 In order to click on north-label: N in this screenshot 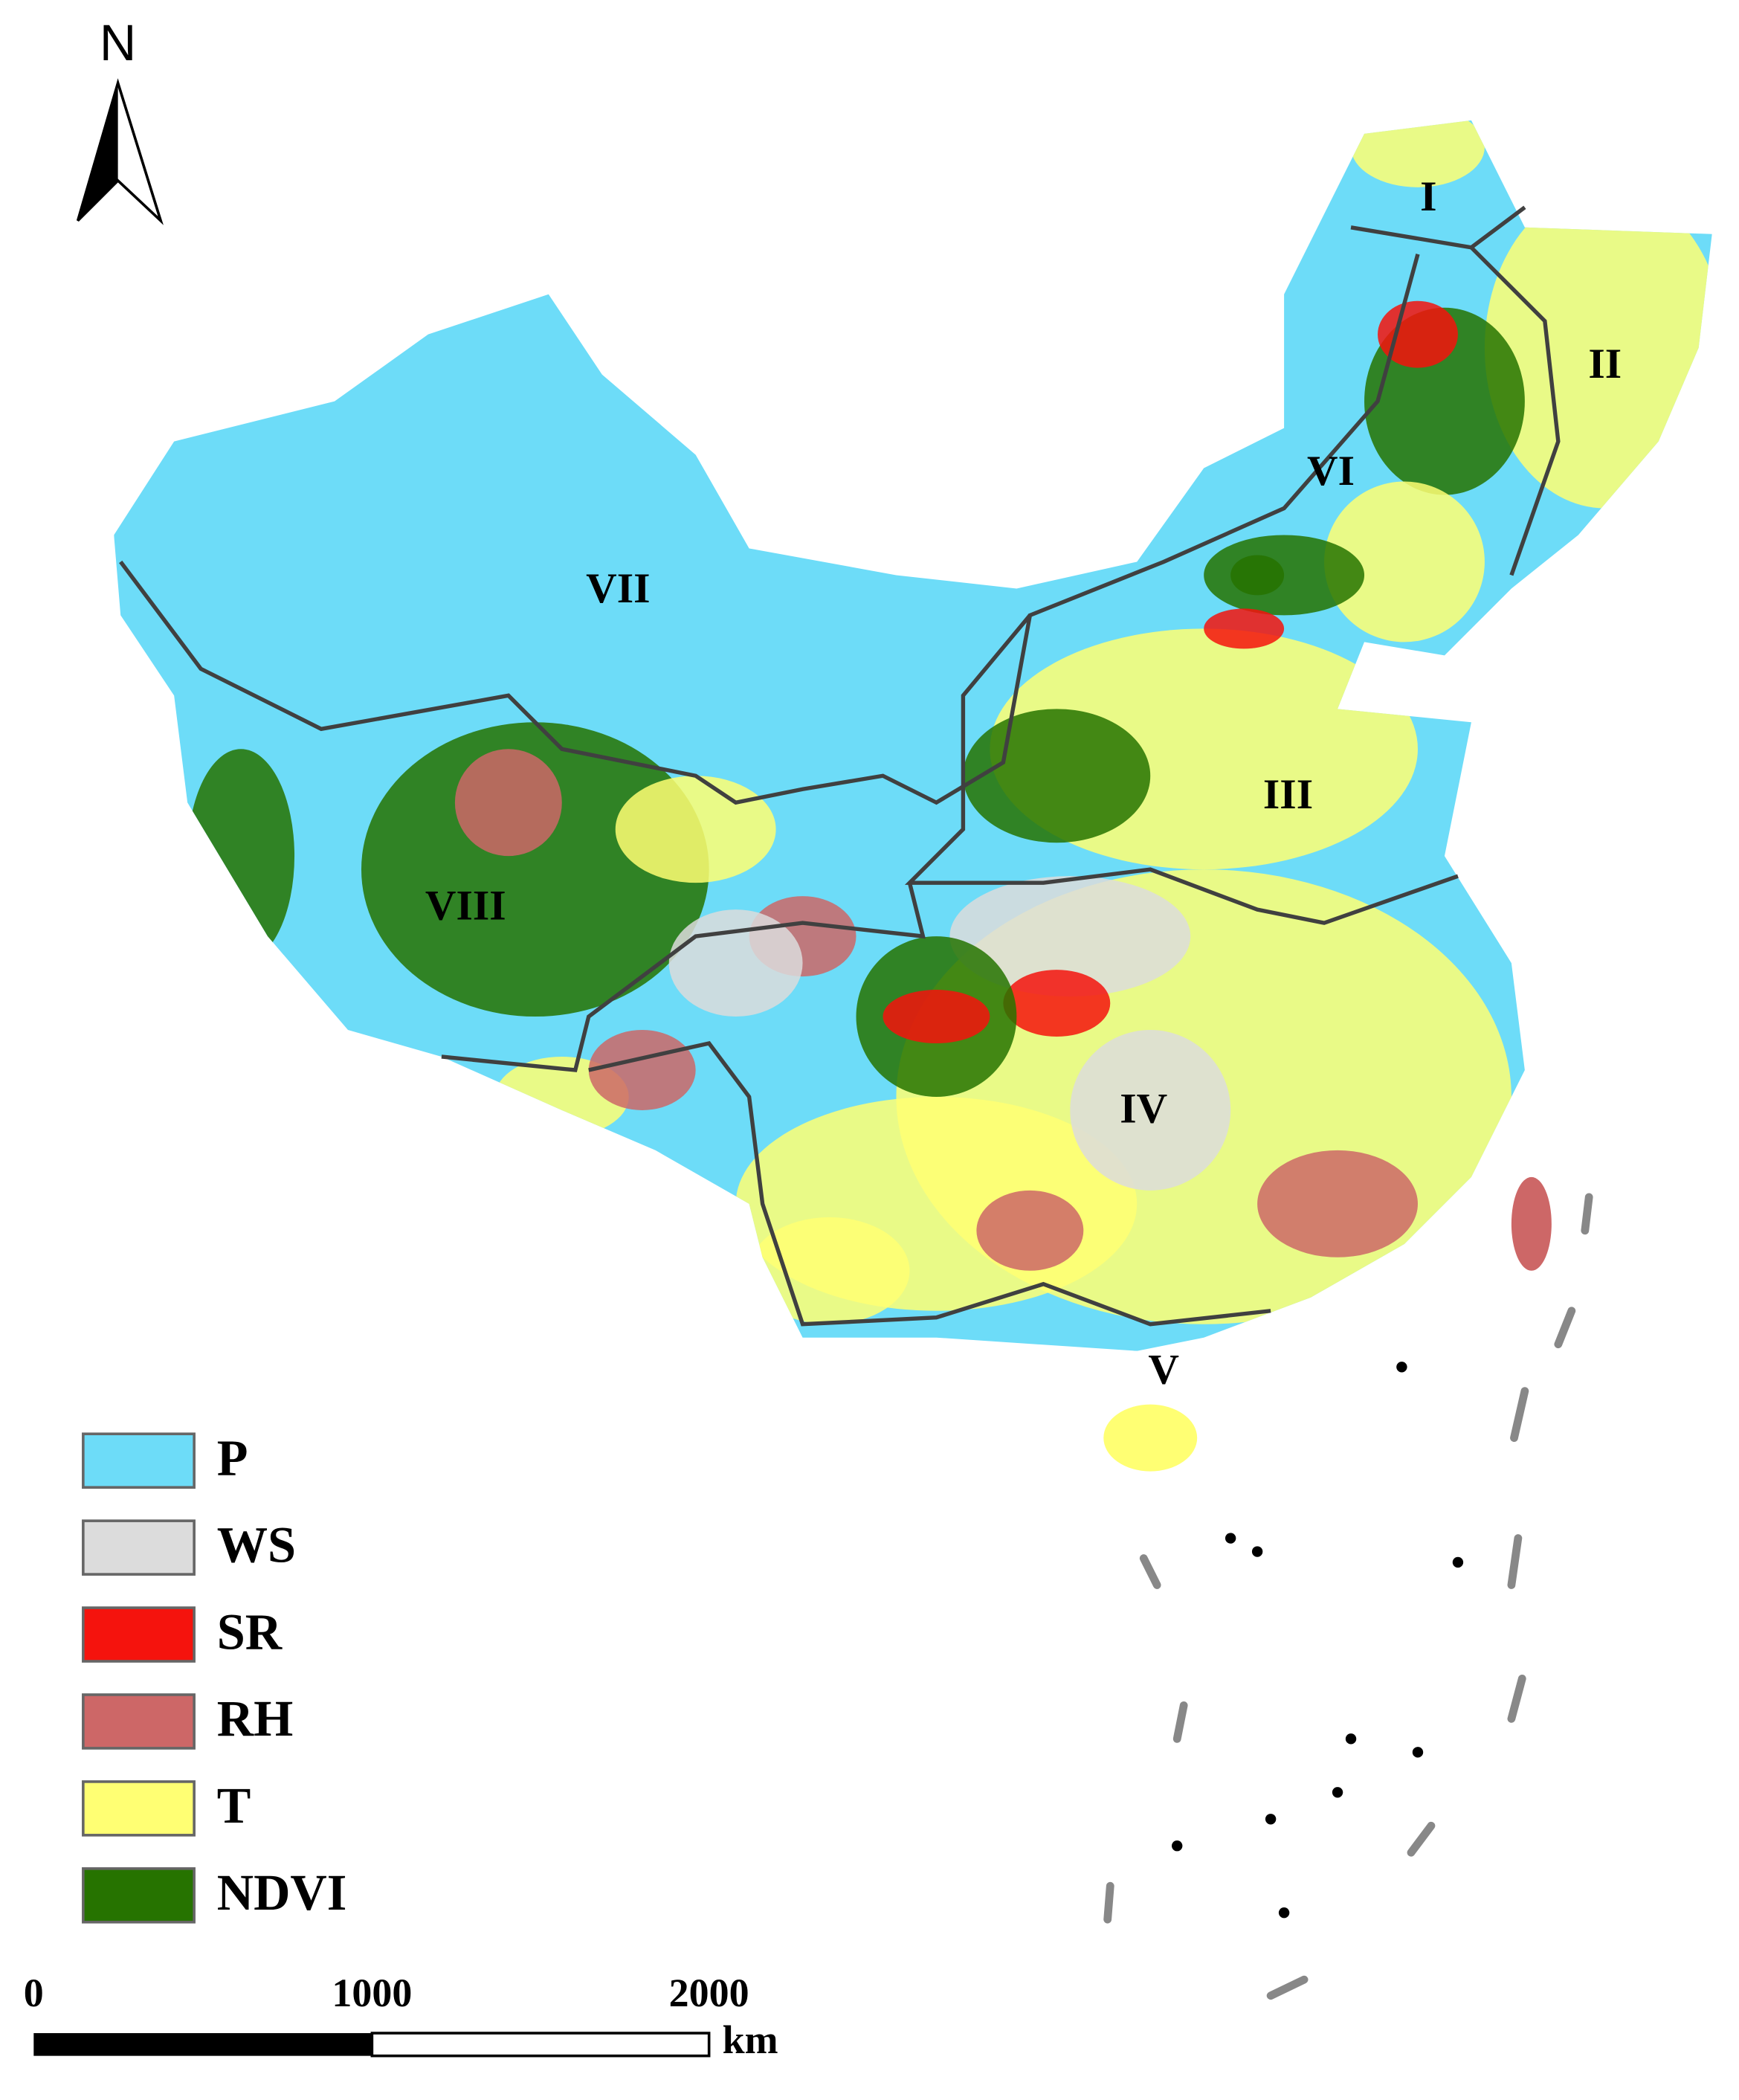, I will do `click(118, 43)`.